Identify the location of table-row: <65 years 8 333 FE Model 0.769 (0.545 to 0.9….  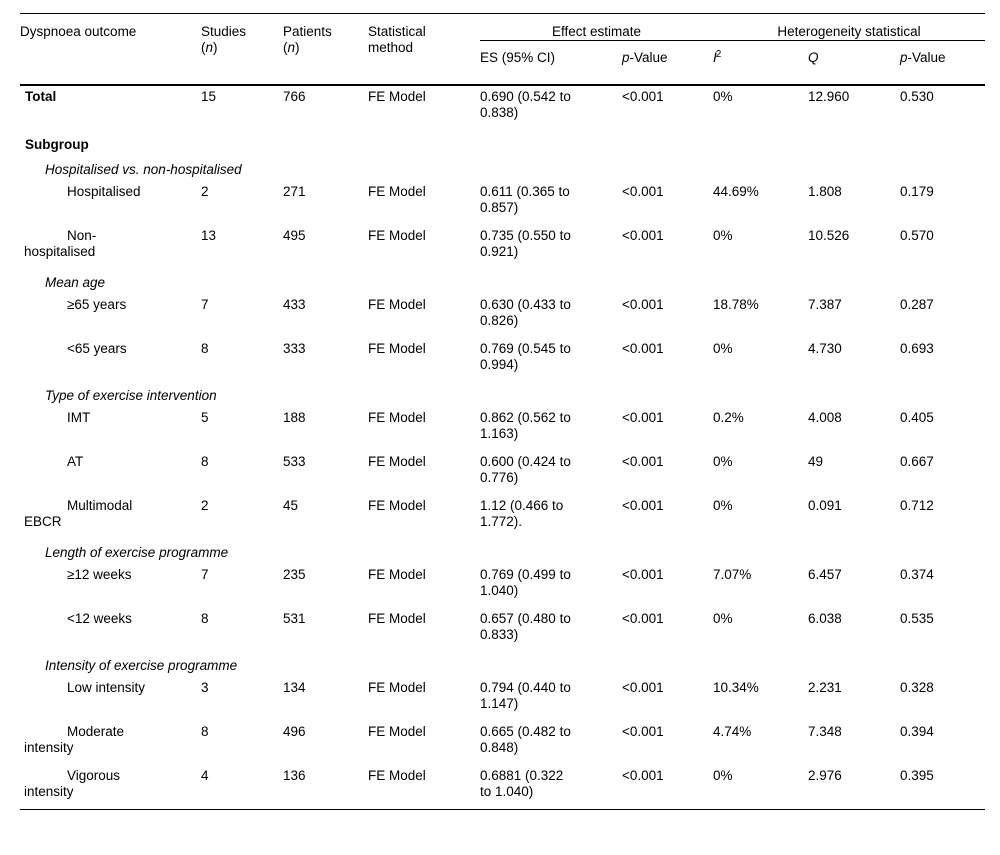
(502, 360).